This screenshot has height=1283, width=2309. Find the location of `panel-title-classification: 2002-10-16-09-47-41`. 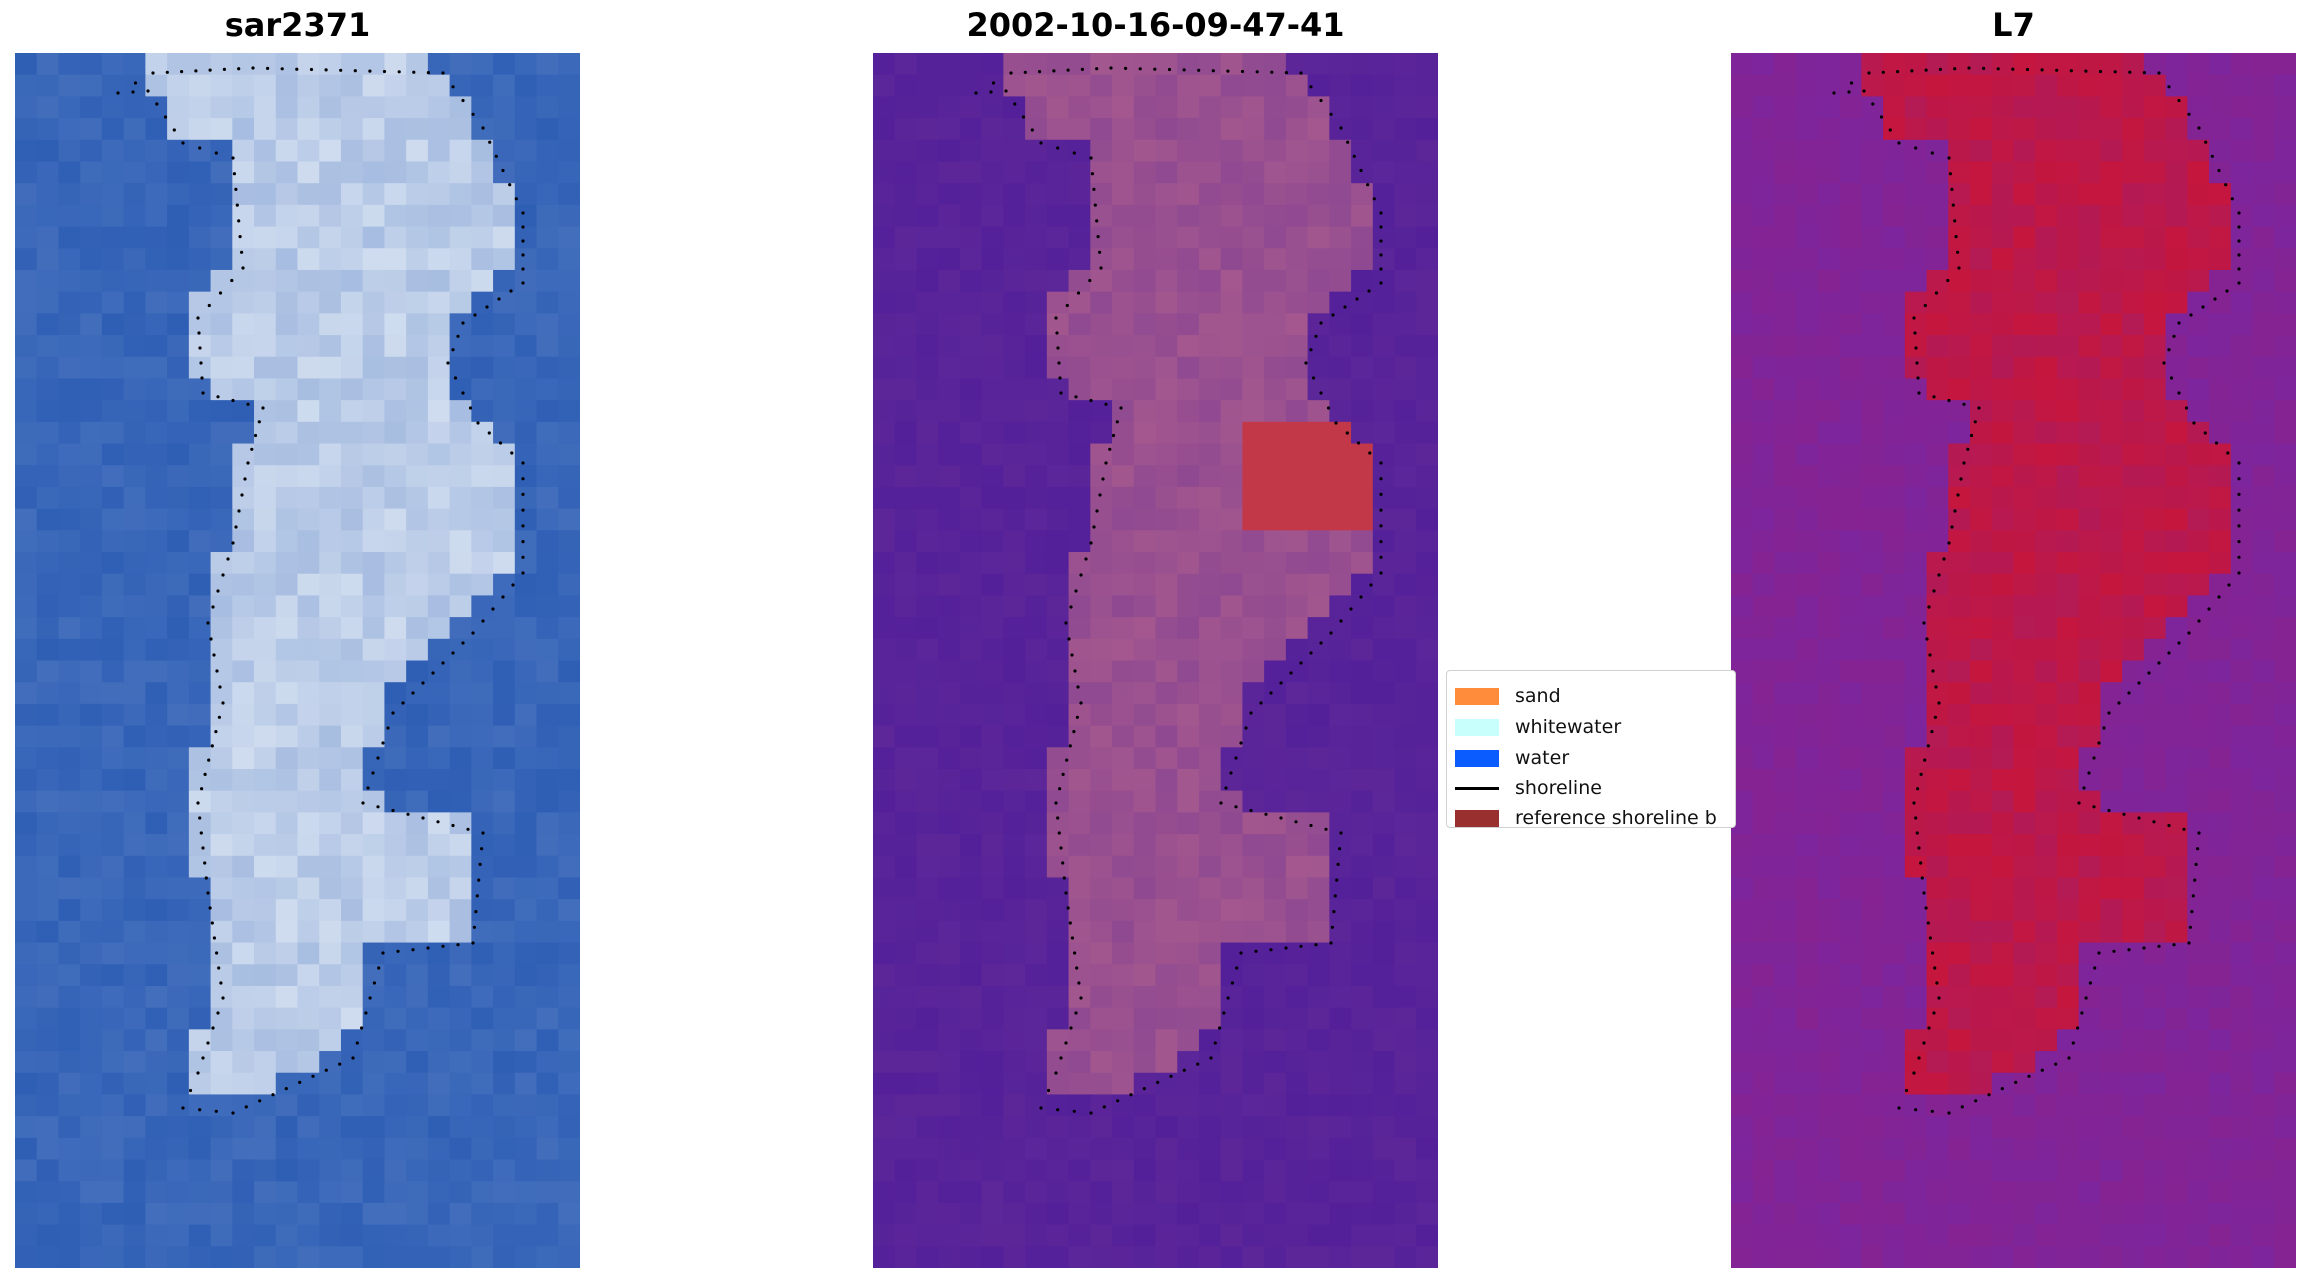

panel-title-classification: 2002-10-16-09-47-41 is located at coordinates (1155, 25).